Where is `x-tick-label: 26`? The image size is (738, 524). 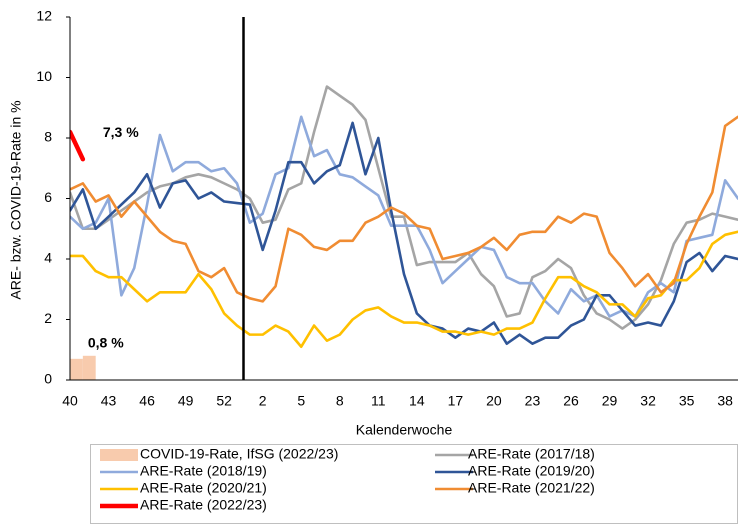
x-tick-label: 26 is located at coordinates (571, 401).